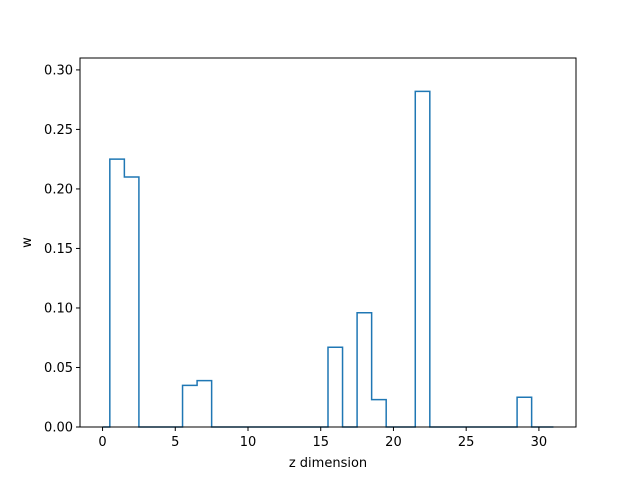 The width and height of the screenshot is (640, 480). Describe the element at coordinates (539, 442) in the screenshot. I see `x-tick-label: 30` at that location.